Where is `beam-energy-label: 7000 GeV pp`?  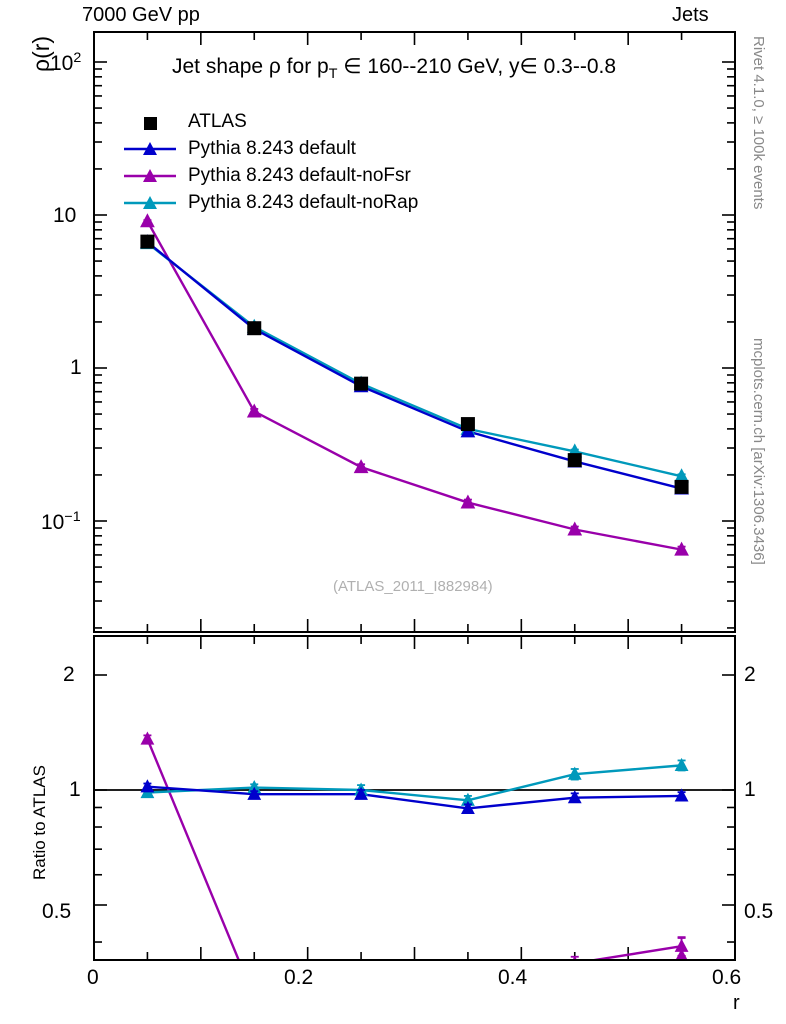
beam-energy-label: 7000 GeV pp is located at coordinates (141, 15).